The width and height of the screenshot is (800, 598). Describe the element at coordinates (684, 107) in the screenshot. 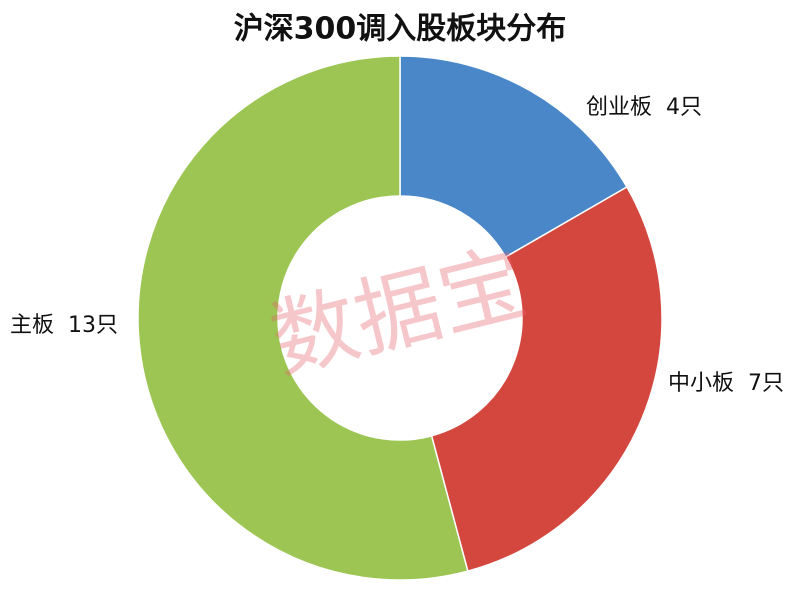

I see `value-label: 4只` at that location.